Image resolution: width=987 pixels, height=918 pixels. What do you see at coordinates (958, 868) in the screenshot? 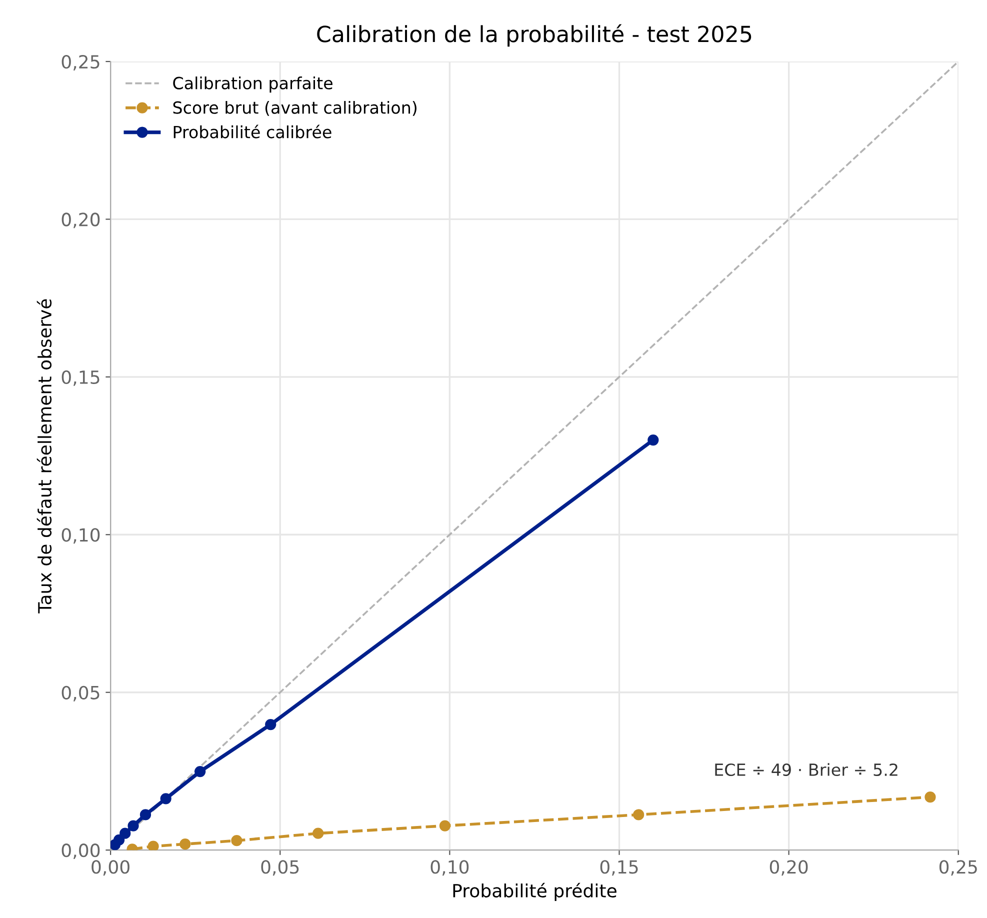
I see `x-tick-label: 0,25` at bounding box center [958, 868].